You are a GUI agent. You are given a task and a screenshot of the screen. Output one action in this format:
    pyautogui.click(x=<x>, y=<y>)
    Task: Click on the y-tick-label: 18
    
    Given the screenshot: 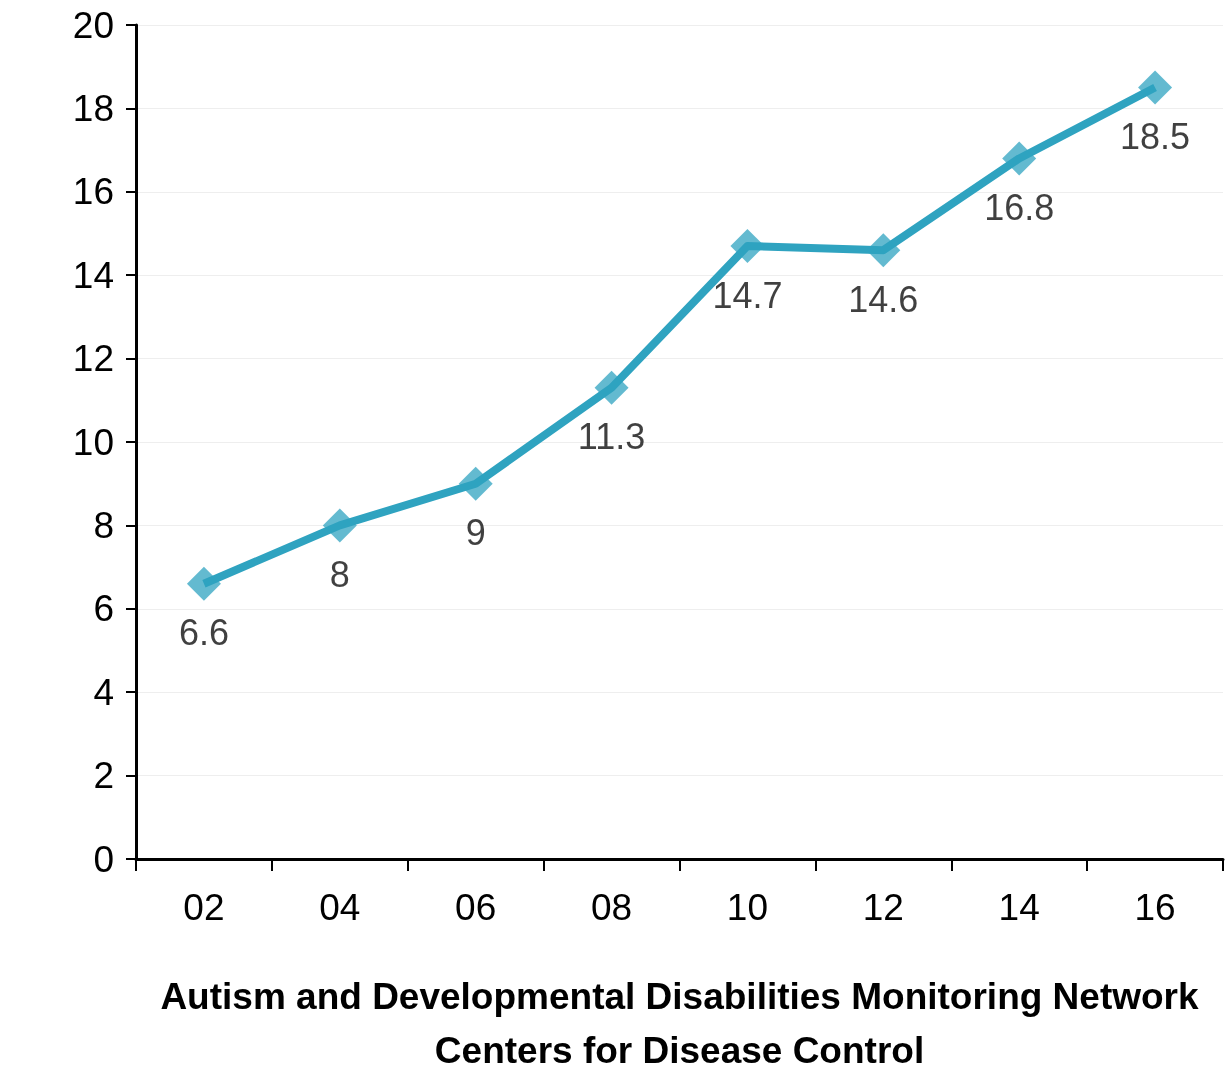 What is the action you would take?
    pyautogui.click(x=93, y=108)
    